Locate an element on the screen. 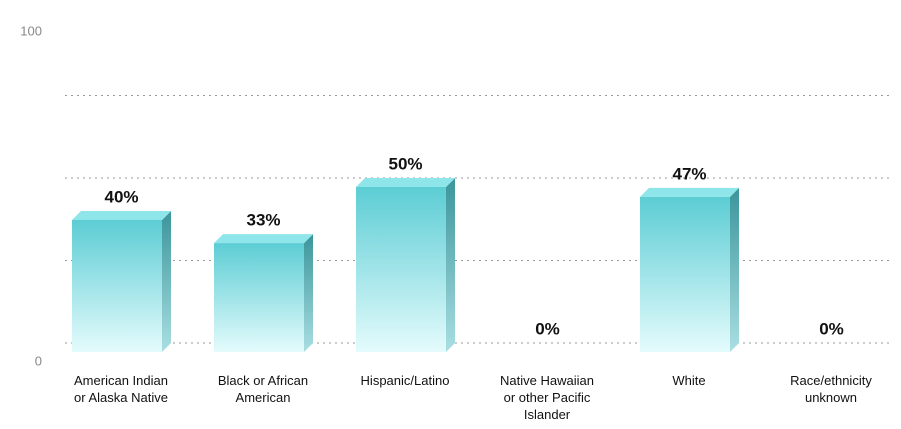 The height and width of the screenshot is (429, 901). value-label: 50% is located at coordinates (405, 163).